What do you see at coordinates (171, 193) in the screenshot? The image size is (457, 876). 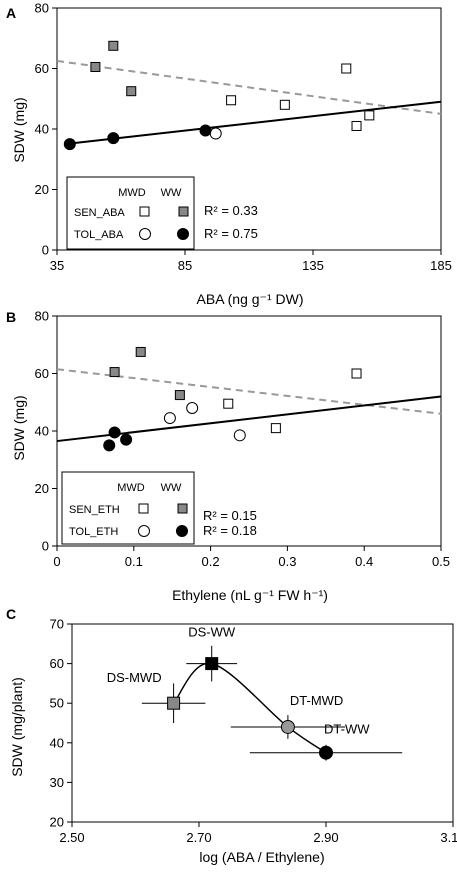 I see `panel-a-legend-ww: WW` at bounding box center [171, 193].